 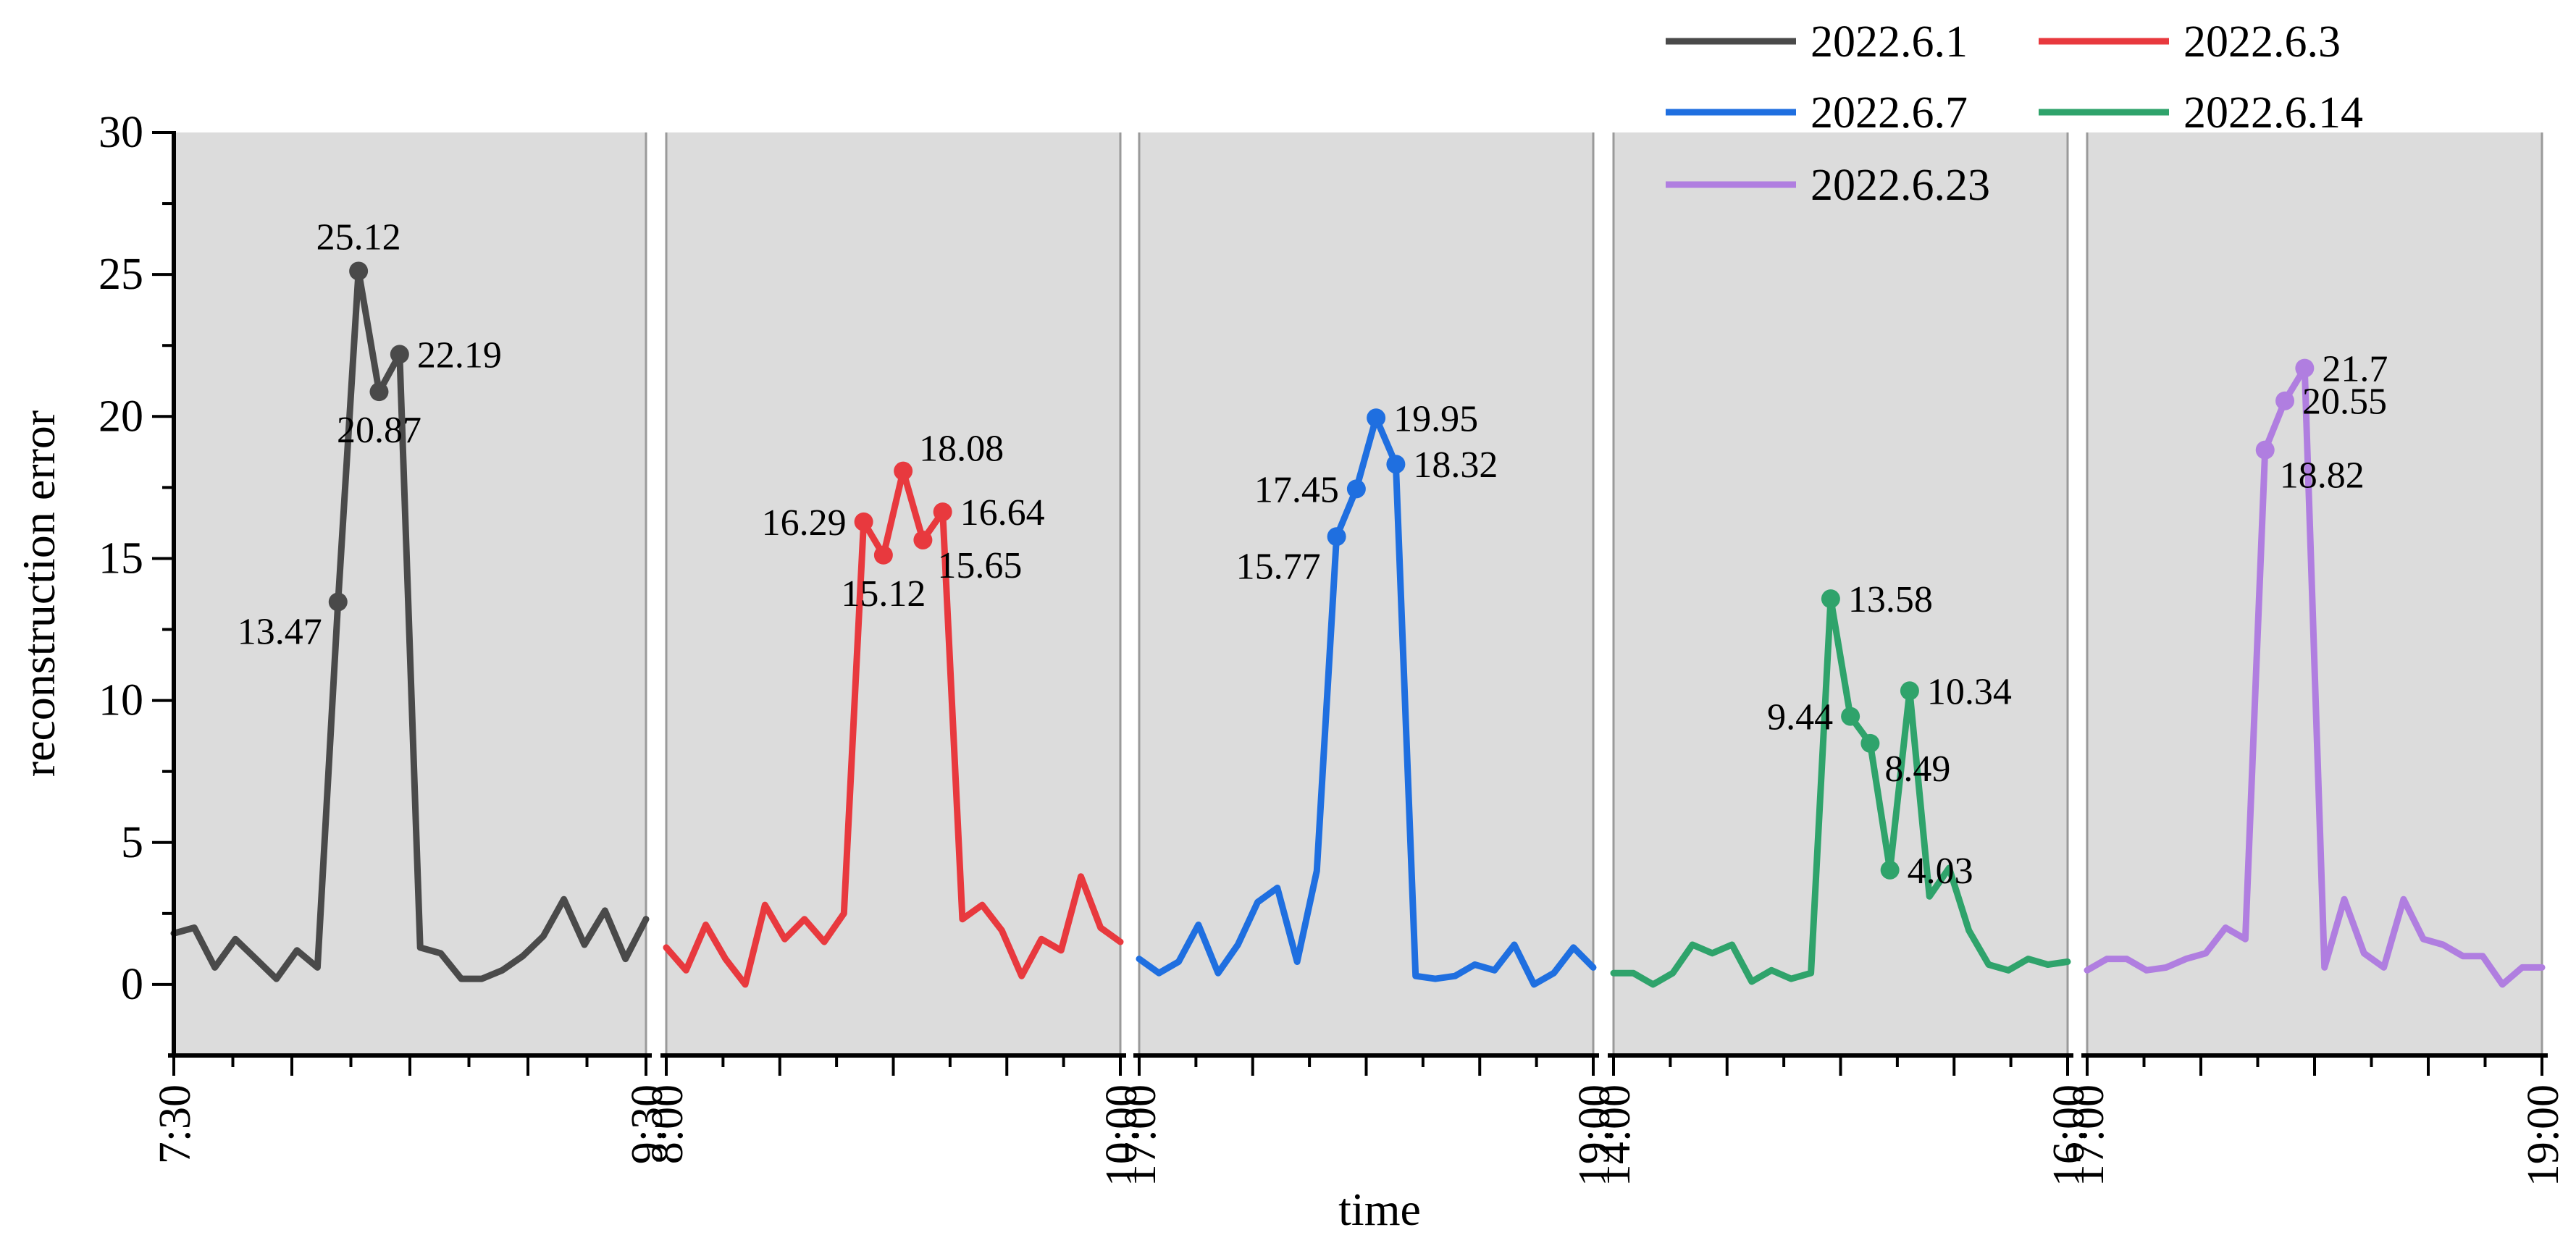 I want to click on panel-2: 16.29 15.12 18.08 15.65 16.64, so click(x=893, y=594).